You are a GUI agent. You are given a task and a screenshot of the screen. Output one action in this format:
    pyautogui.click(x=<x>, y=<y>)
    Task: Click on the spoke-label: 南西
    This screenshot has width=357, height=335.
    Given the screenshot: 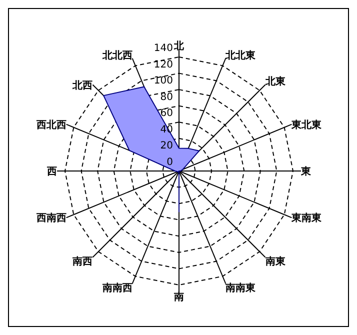 What is the action you would take?
    pyautogui.click(x=82, y=261)
    